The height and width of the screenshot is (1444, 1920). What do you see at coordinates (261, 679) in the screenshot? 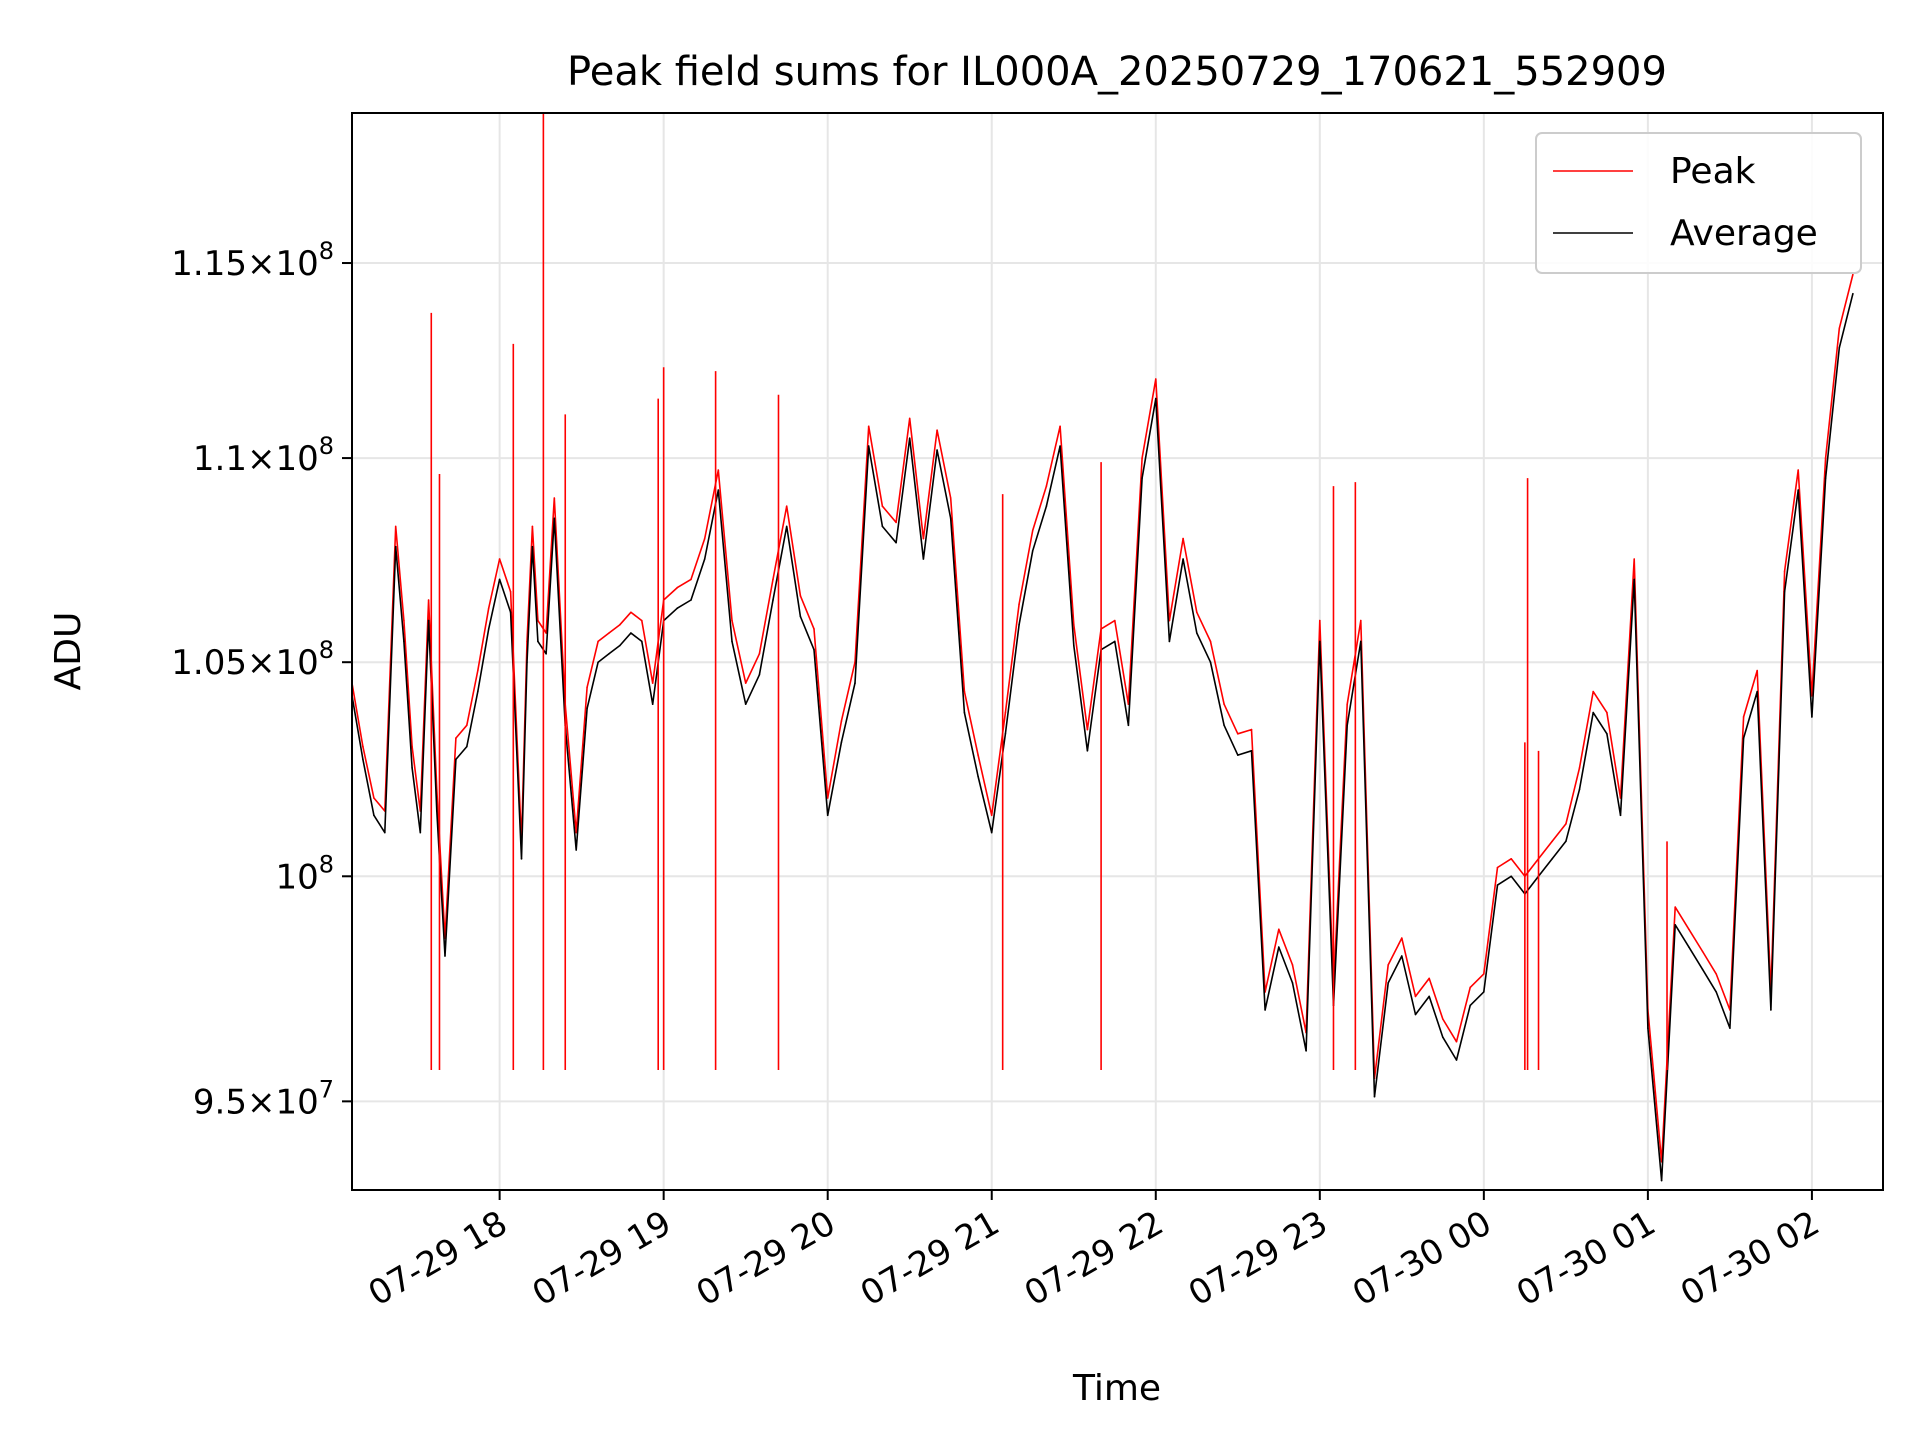
I see `y-axis-ticks: 9.5×107 108 1.05×108 1.1×108 1.15×108` at bounding box center [261, 679].